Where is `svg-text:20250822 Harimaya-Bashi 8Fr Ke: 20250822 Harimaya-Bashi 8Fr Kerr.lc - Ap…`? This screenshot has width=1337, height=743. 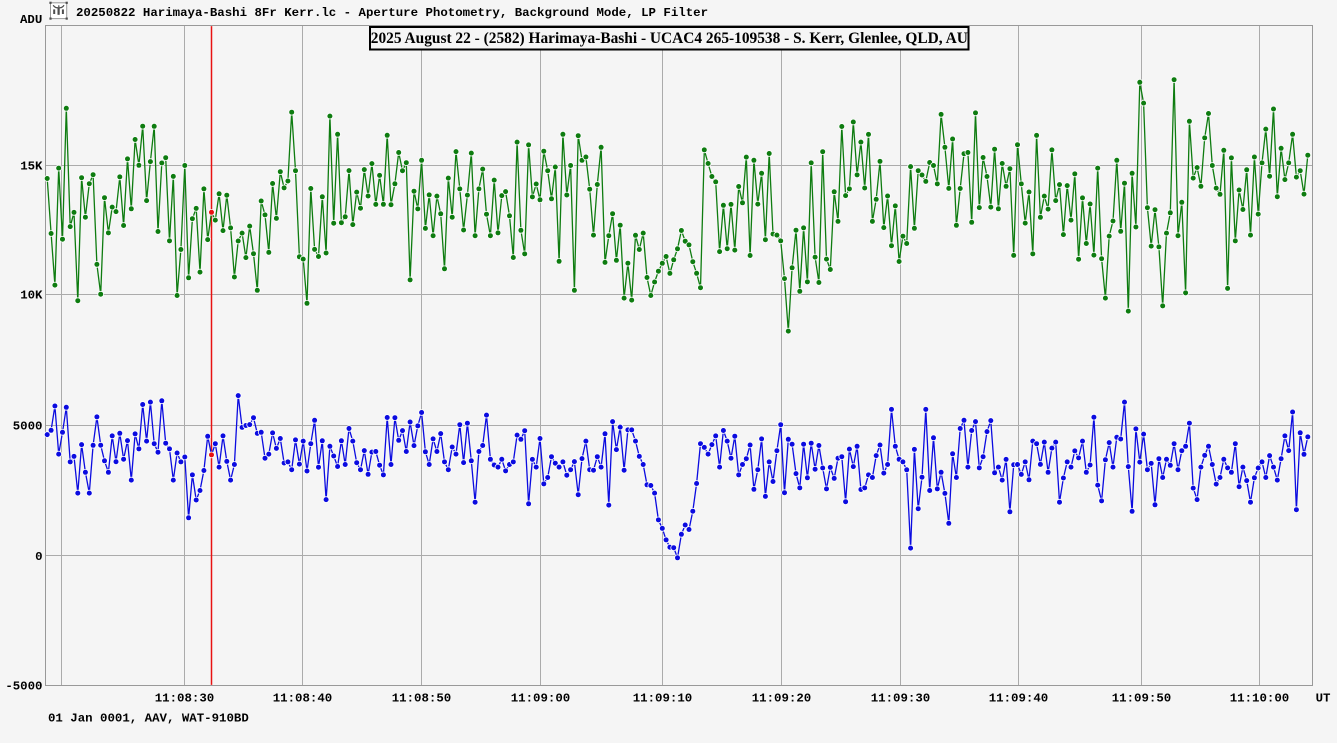 svg-text:20250822 Harimaya-Bashi 8Fr Ke: 20250822 Harimaya-Bashi 8Fr Kerr.lc - Ap… is located at coordinates (392, 13).